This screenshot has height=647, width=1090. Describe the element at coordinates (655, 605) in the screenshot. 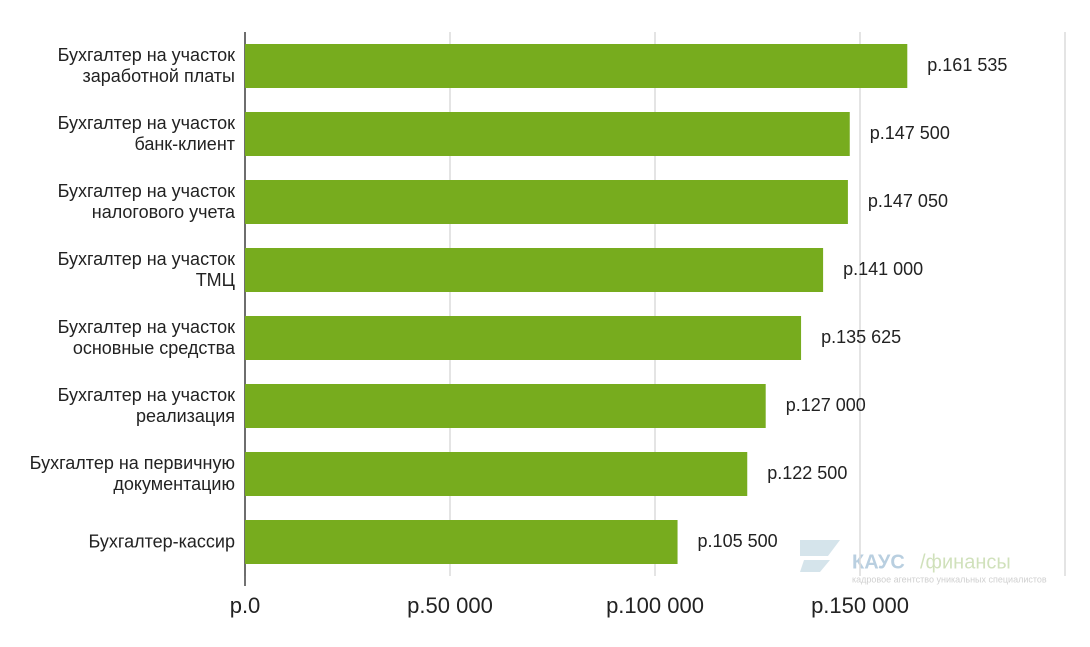

I see `x-tick-label: р.100 000` at that location.